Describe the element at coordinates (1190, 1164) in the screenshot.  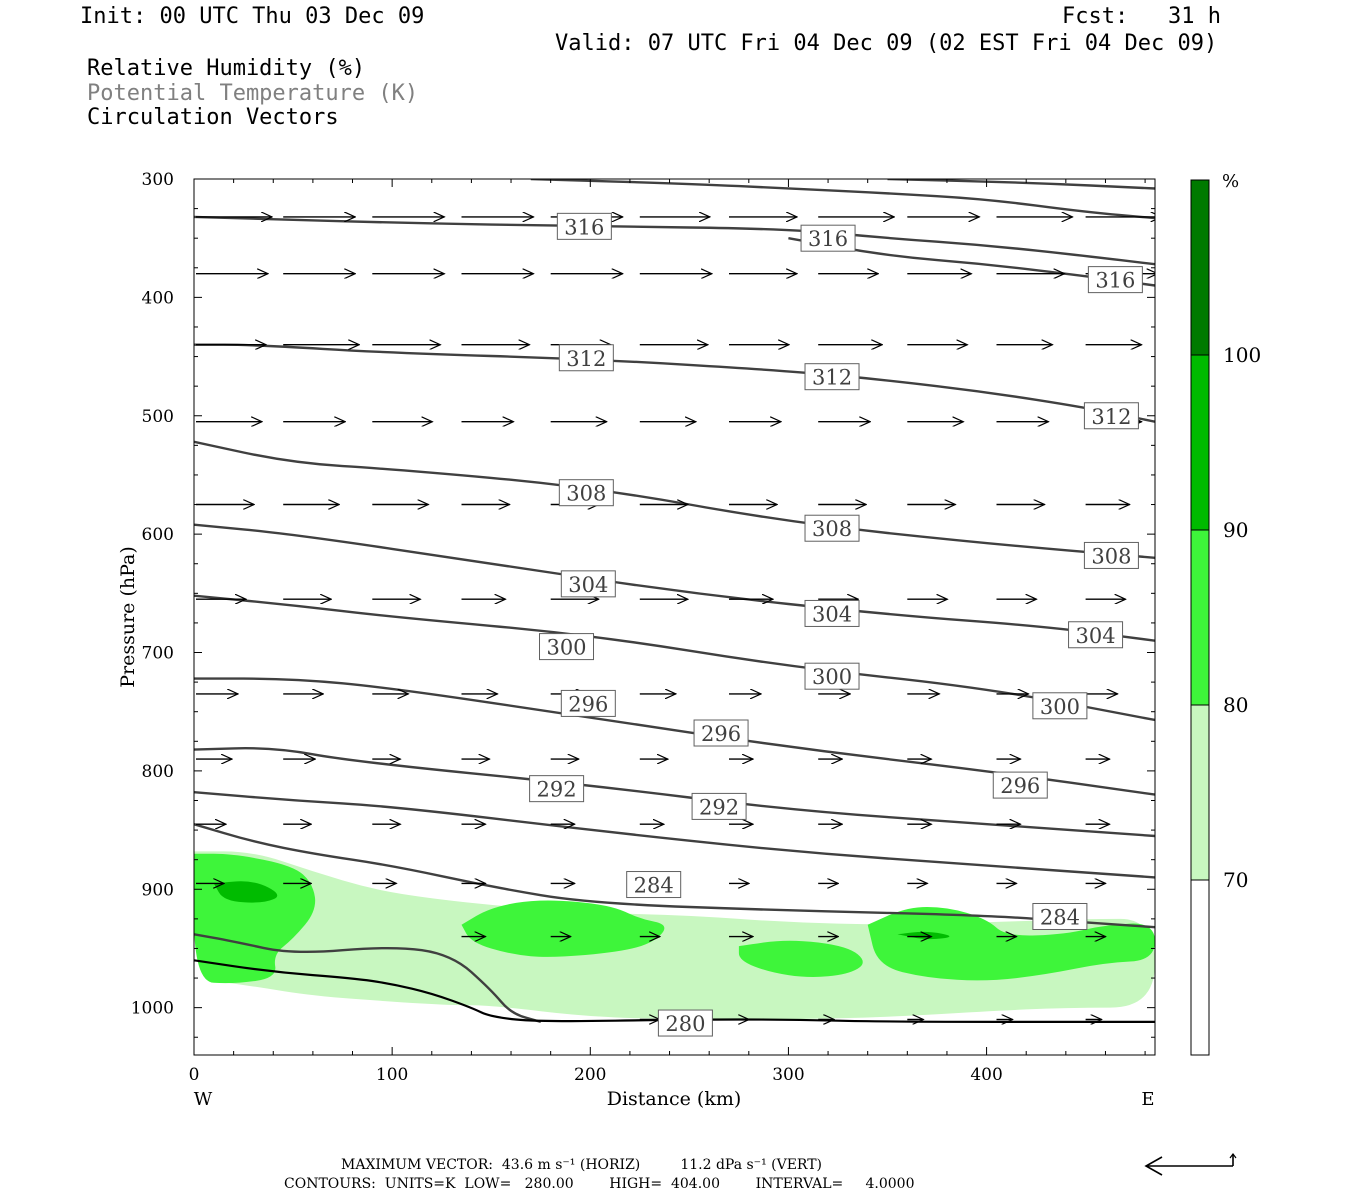
I see `reference-vector` at that location.